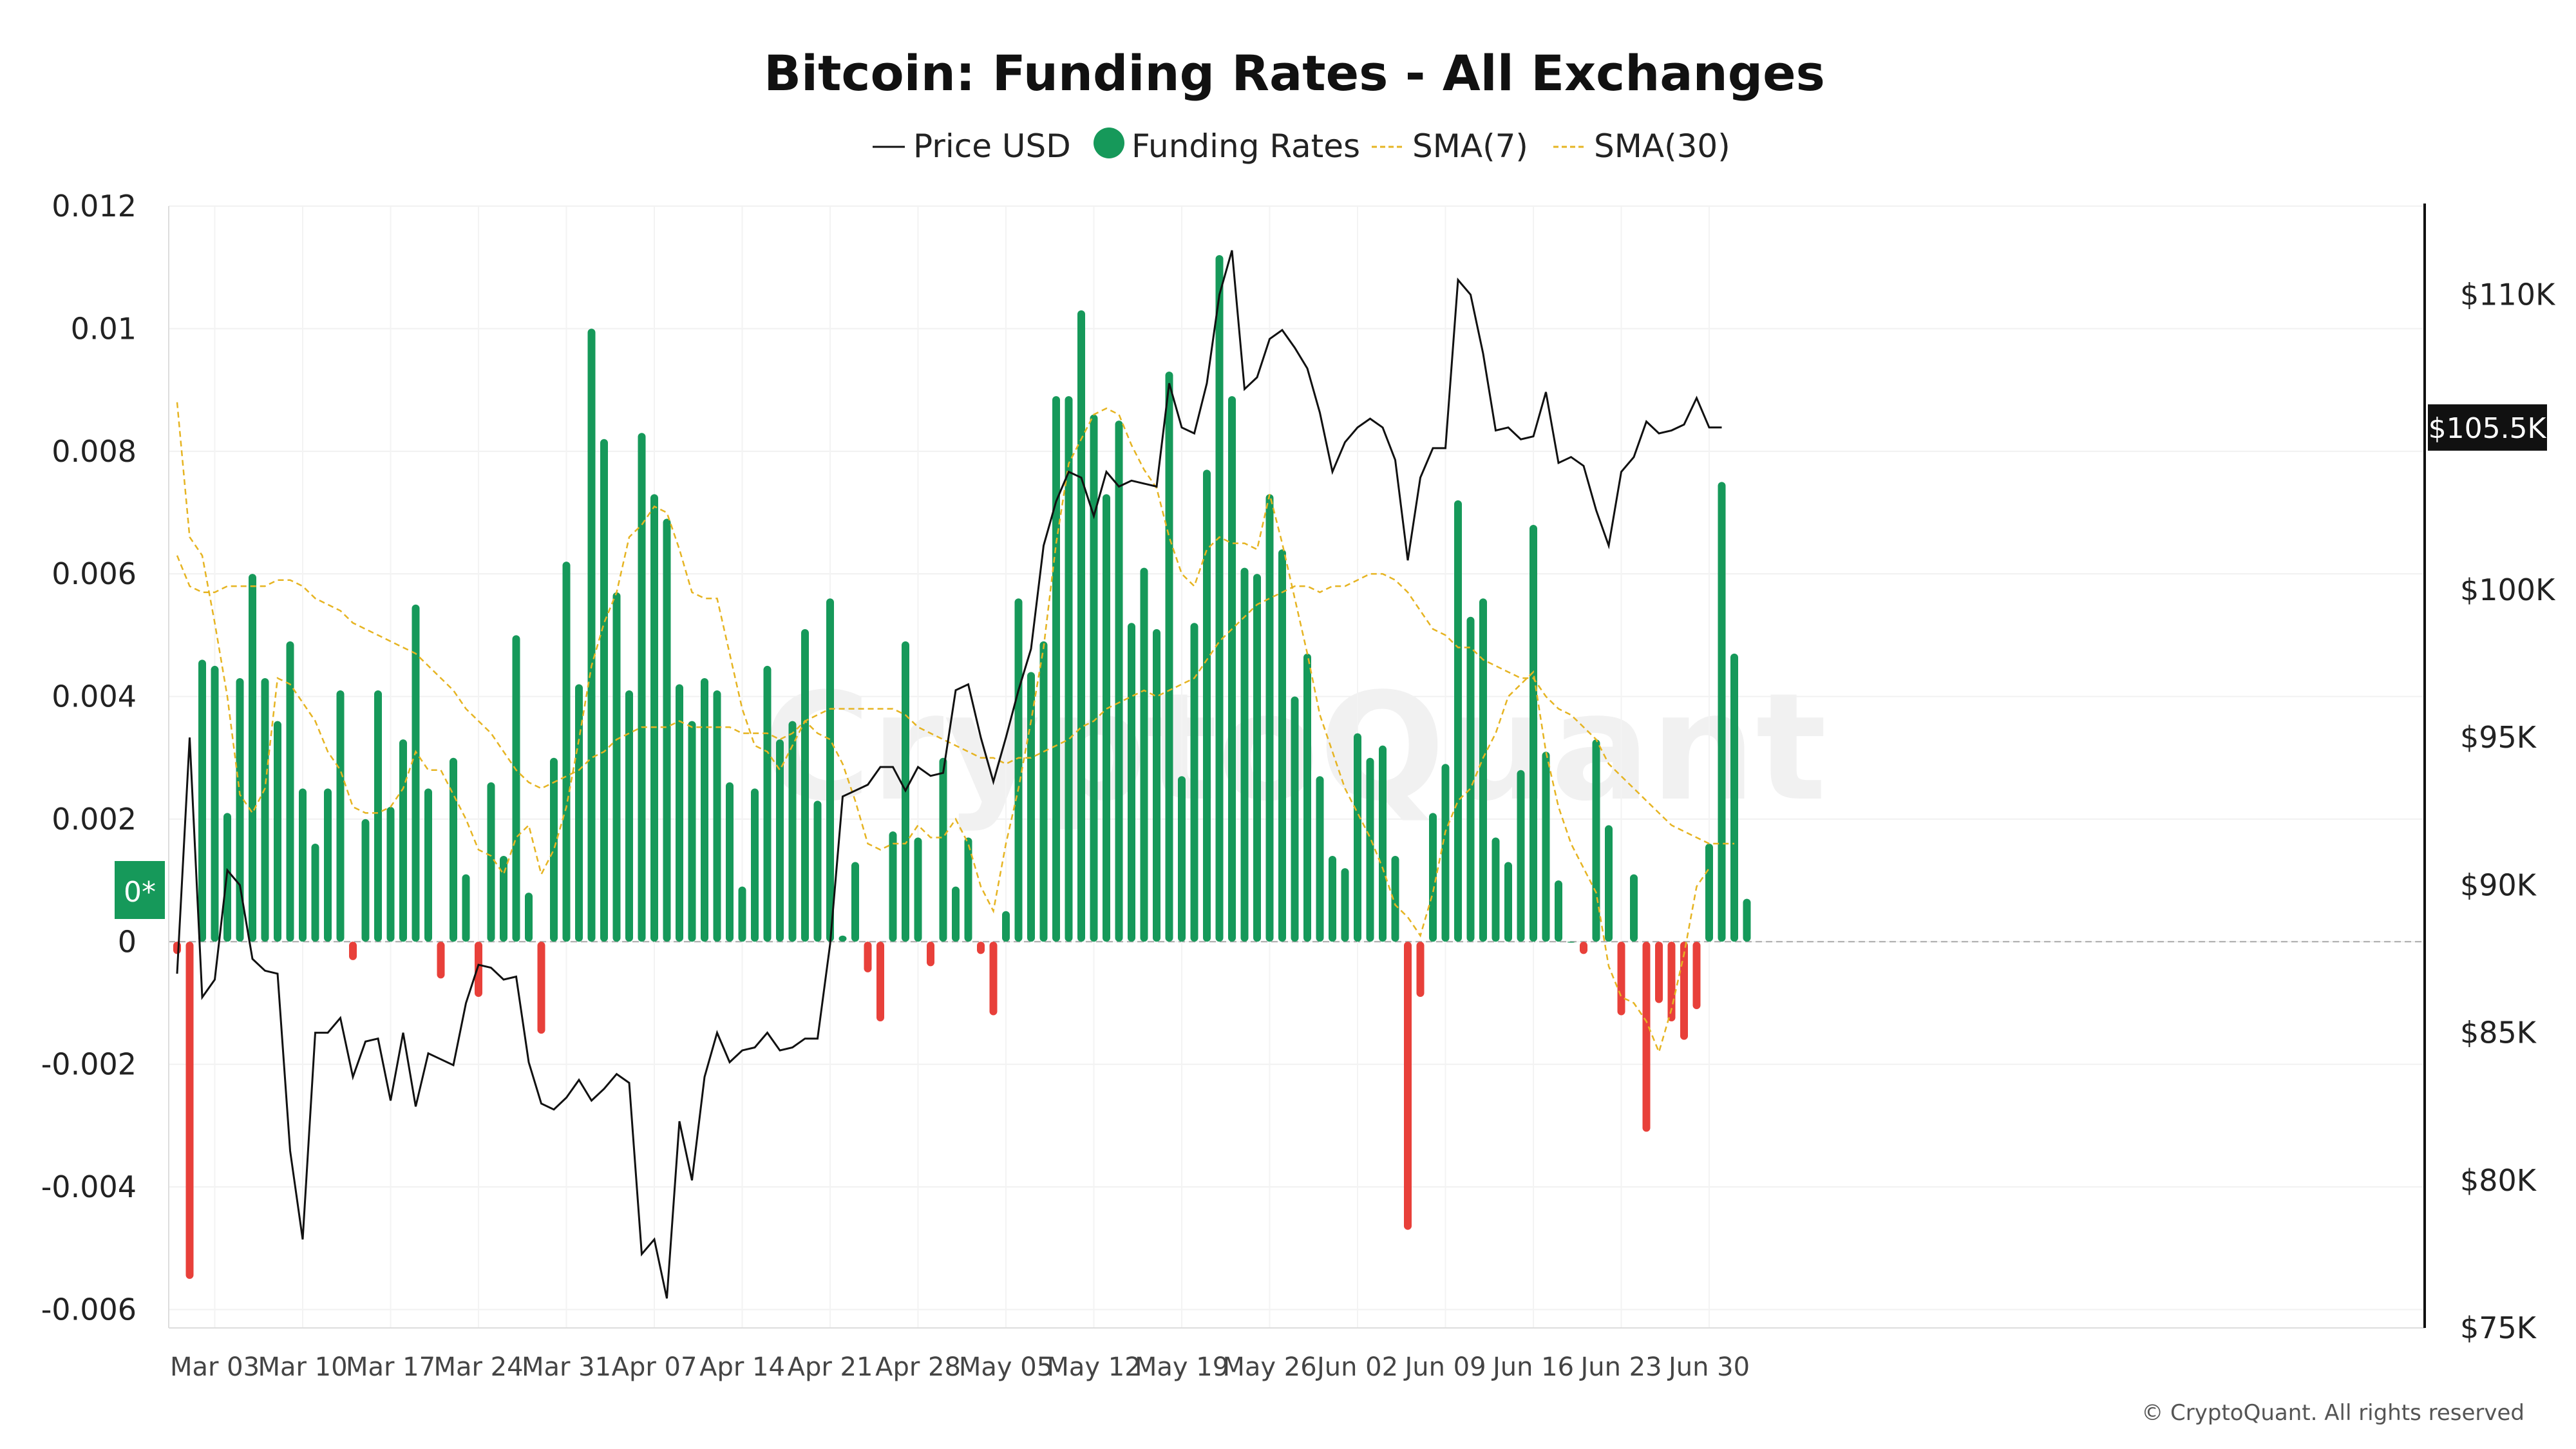 The width and height of the screenshot is (2576, 1449). I want to click on x-tick-label: May 05, so click(1006, 1367).